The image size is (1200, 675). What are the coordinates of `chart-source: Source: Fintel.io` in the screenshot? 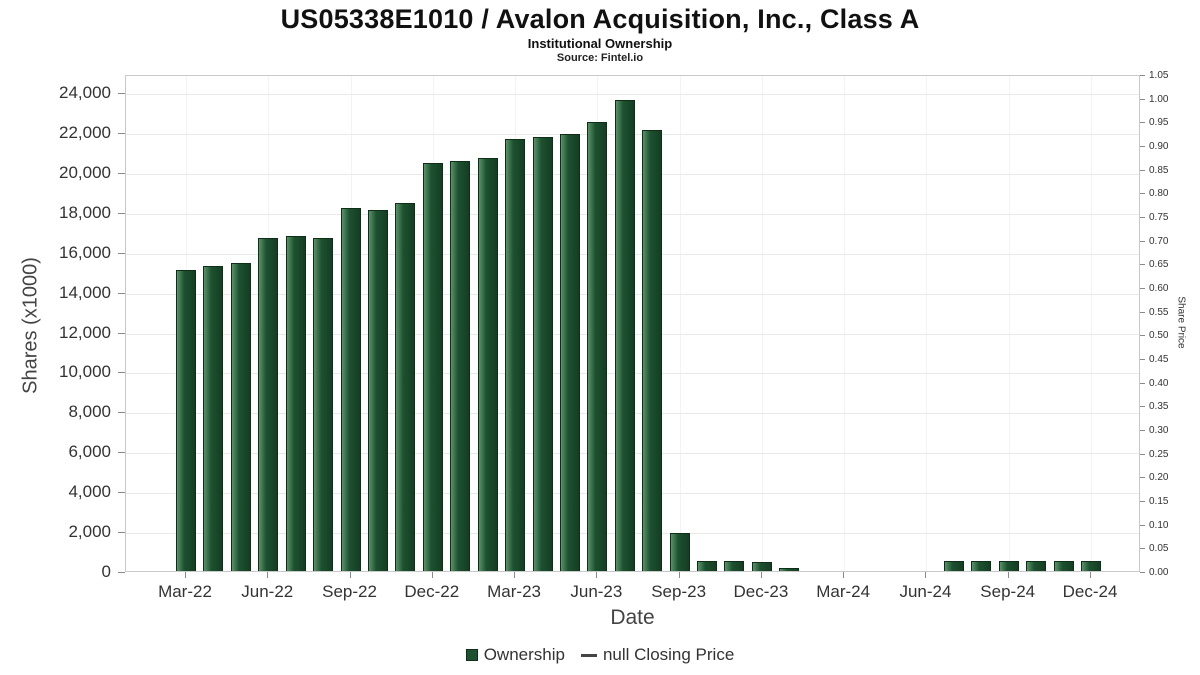 It's located at (600, 58).